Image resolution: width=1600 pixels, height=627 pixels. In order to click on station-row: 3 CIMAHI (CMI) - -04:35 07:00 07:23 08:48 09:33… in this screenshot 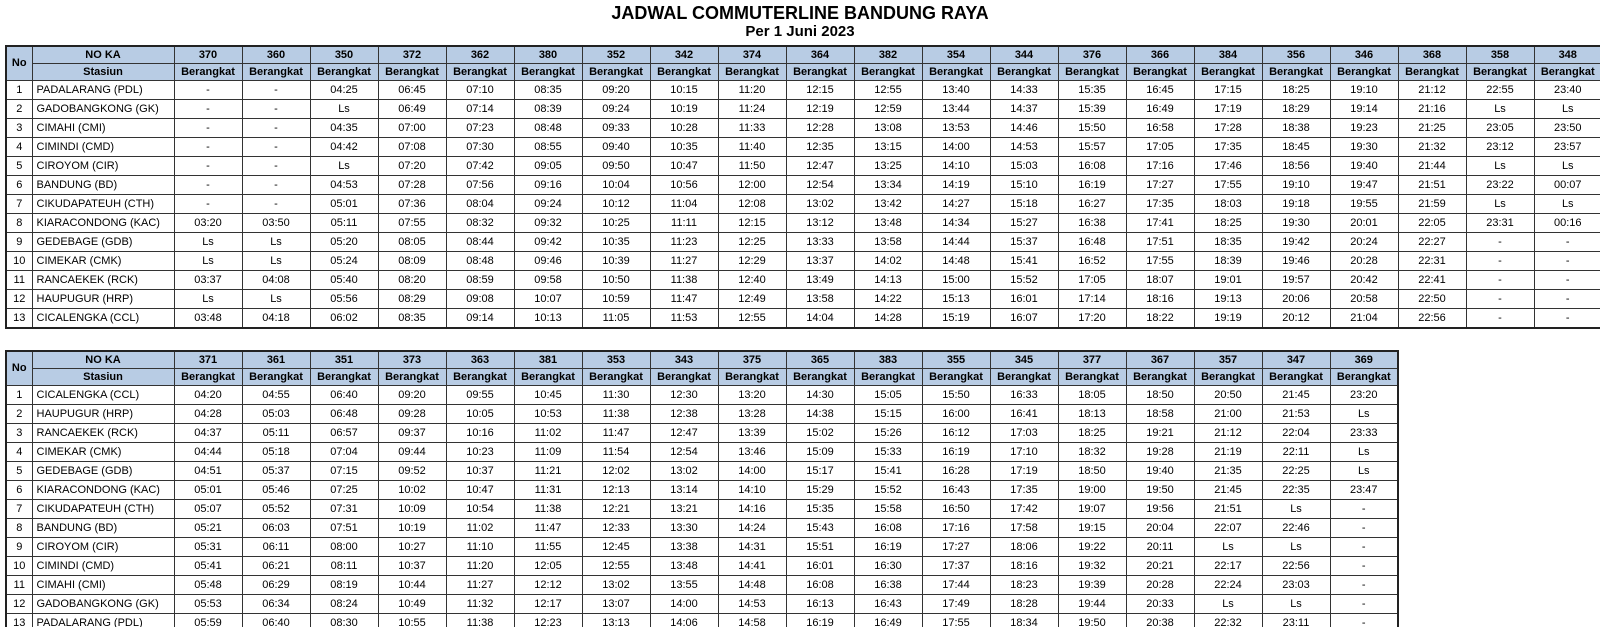, I will do `click(802, 128)`.